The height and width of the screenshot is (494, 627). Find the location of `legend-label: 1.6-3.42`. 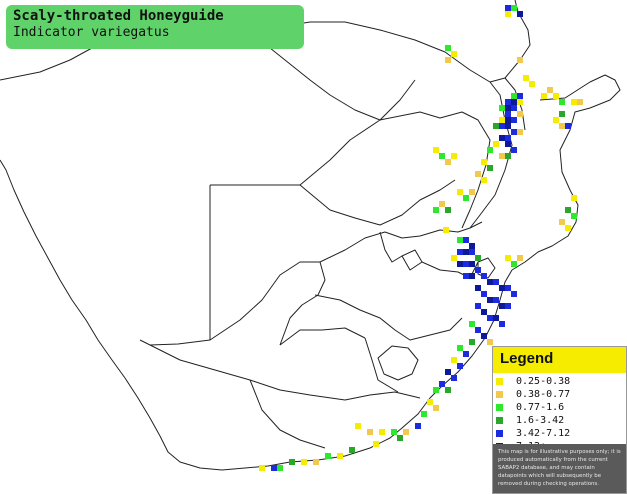

legend-label: 1.6-3.42 is located at coordinates (540, 420).